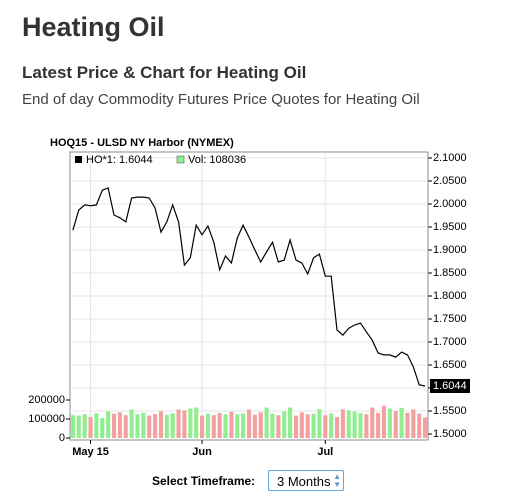 The image size is (523, 503). I want to click on timeframe-select: 3 Months ▲ ▼, so click(306, 480).